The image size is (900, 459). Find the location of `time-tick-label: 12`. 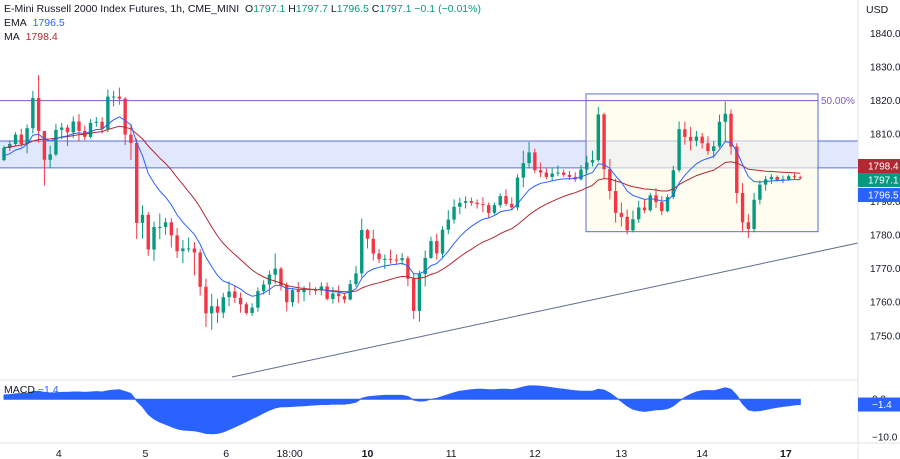

time-tick-label: 12 is located at coordinates (535, 453).